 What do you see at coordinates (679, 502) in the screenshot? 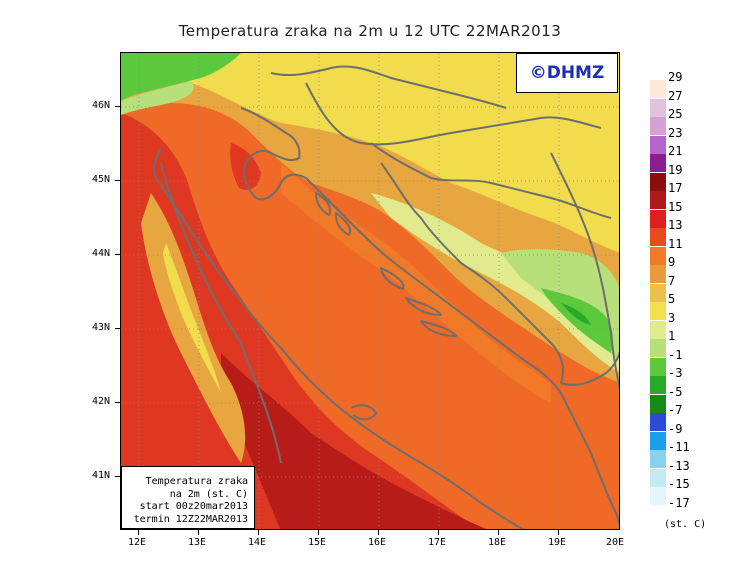
I see `legend-label: -17` at bounding box center [679, 502].